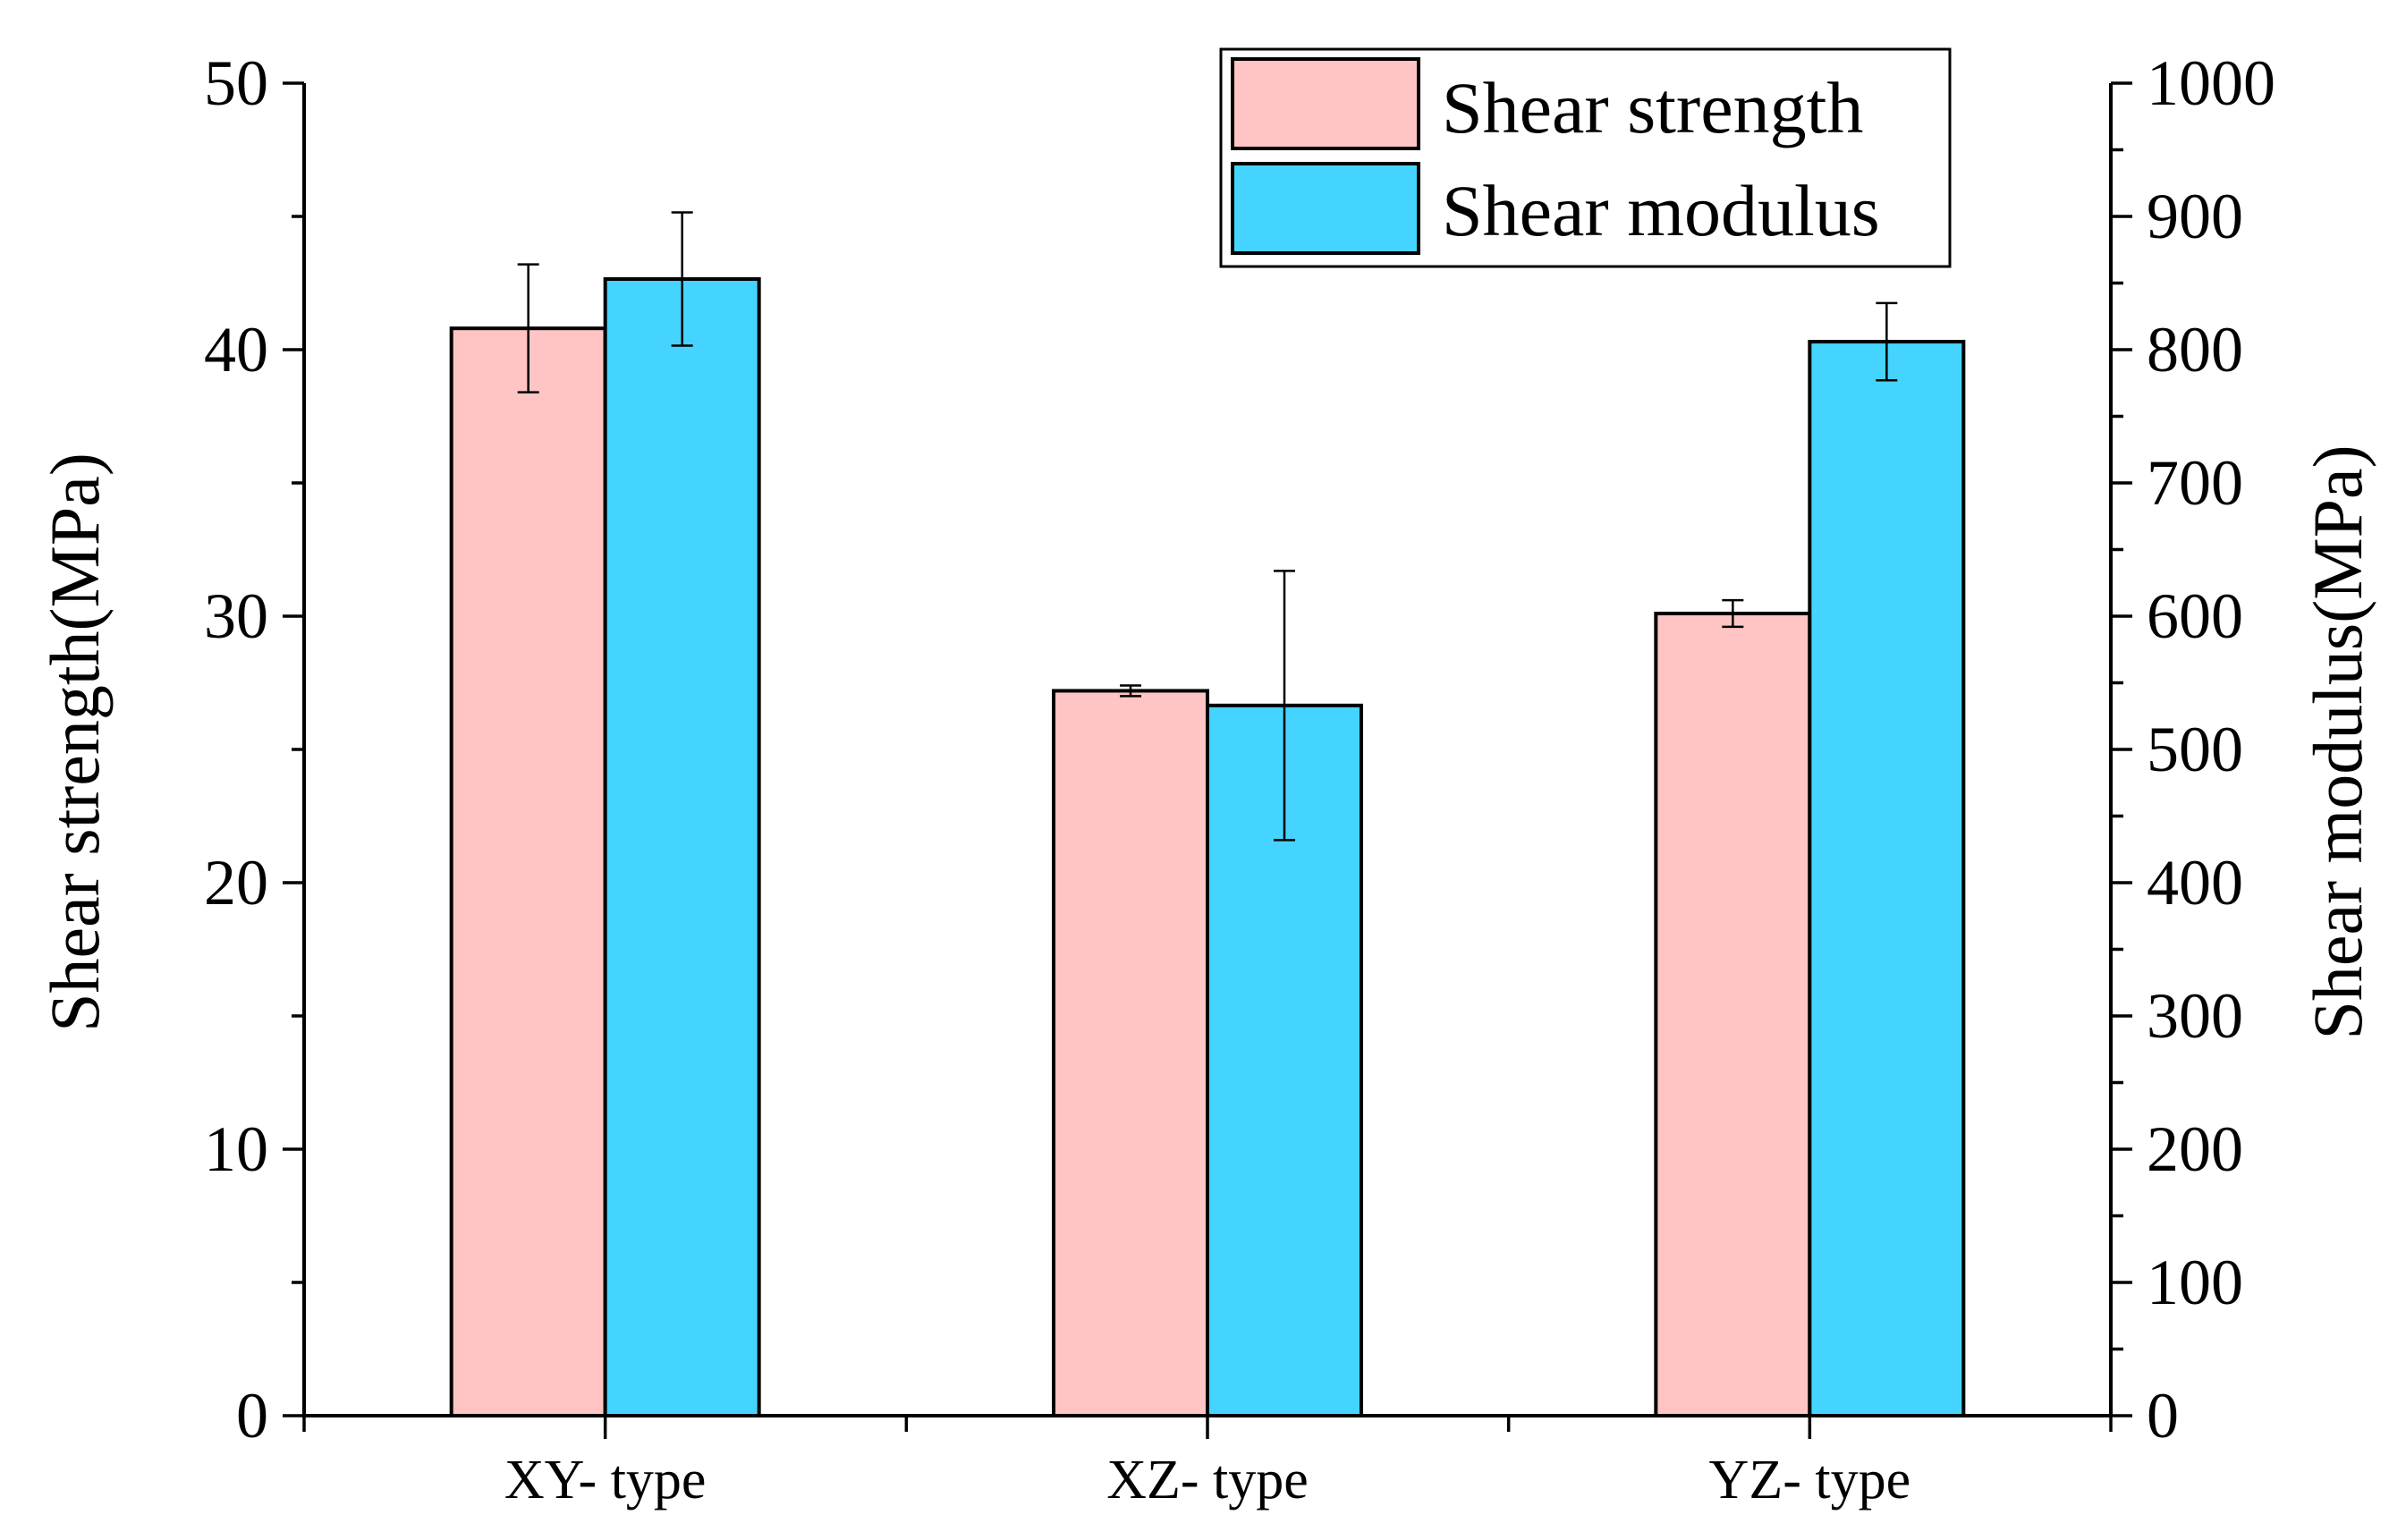  What do you see at coordinates (2211, 83) in the screenshot?
I see `y-right-tick-label-1000: 1000` at bounding box center [2211, 83].